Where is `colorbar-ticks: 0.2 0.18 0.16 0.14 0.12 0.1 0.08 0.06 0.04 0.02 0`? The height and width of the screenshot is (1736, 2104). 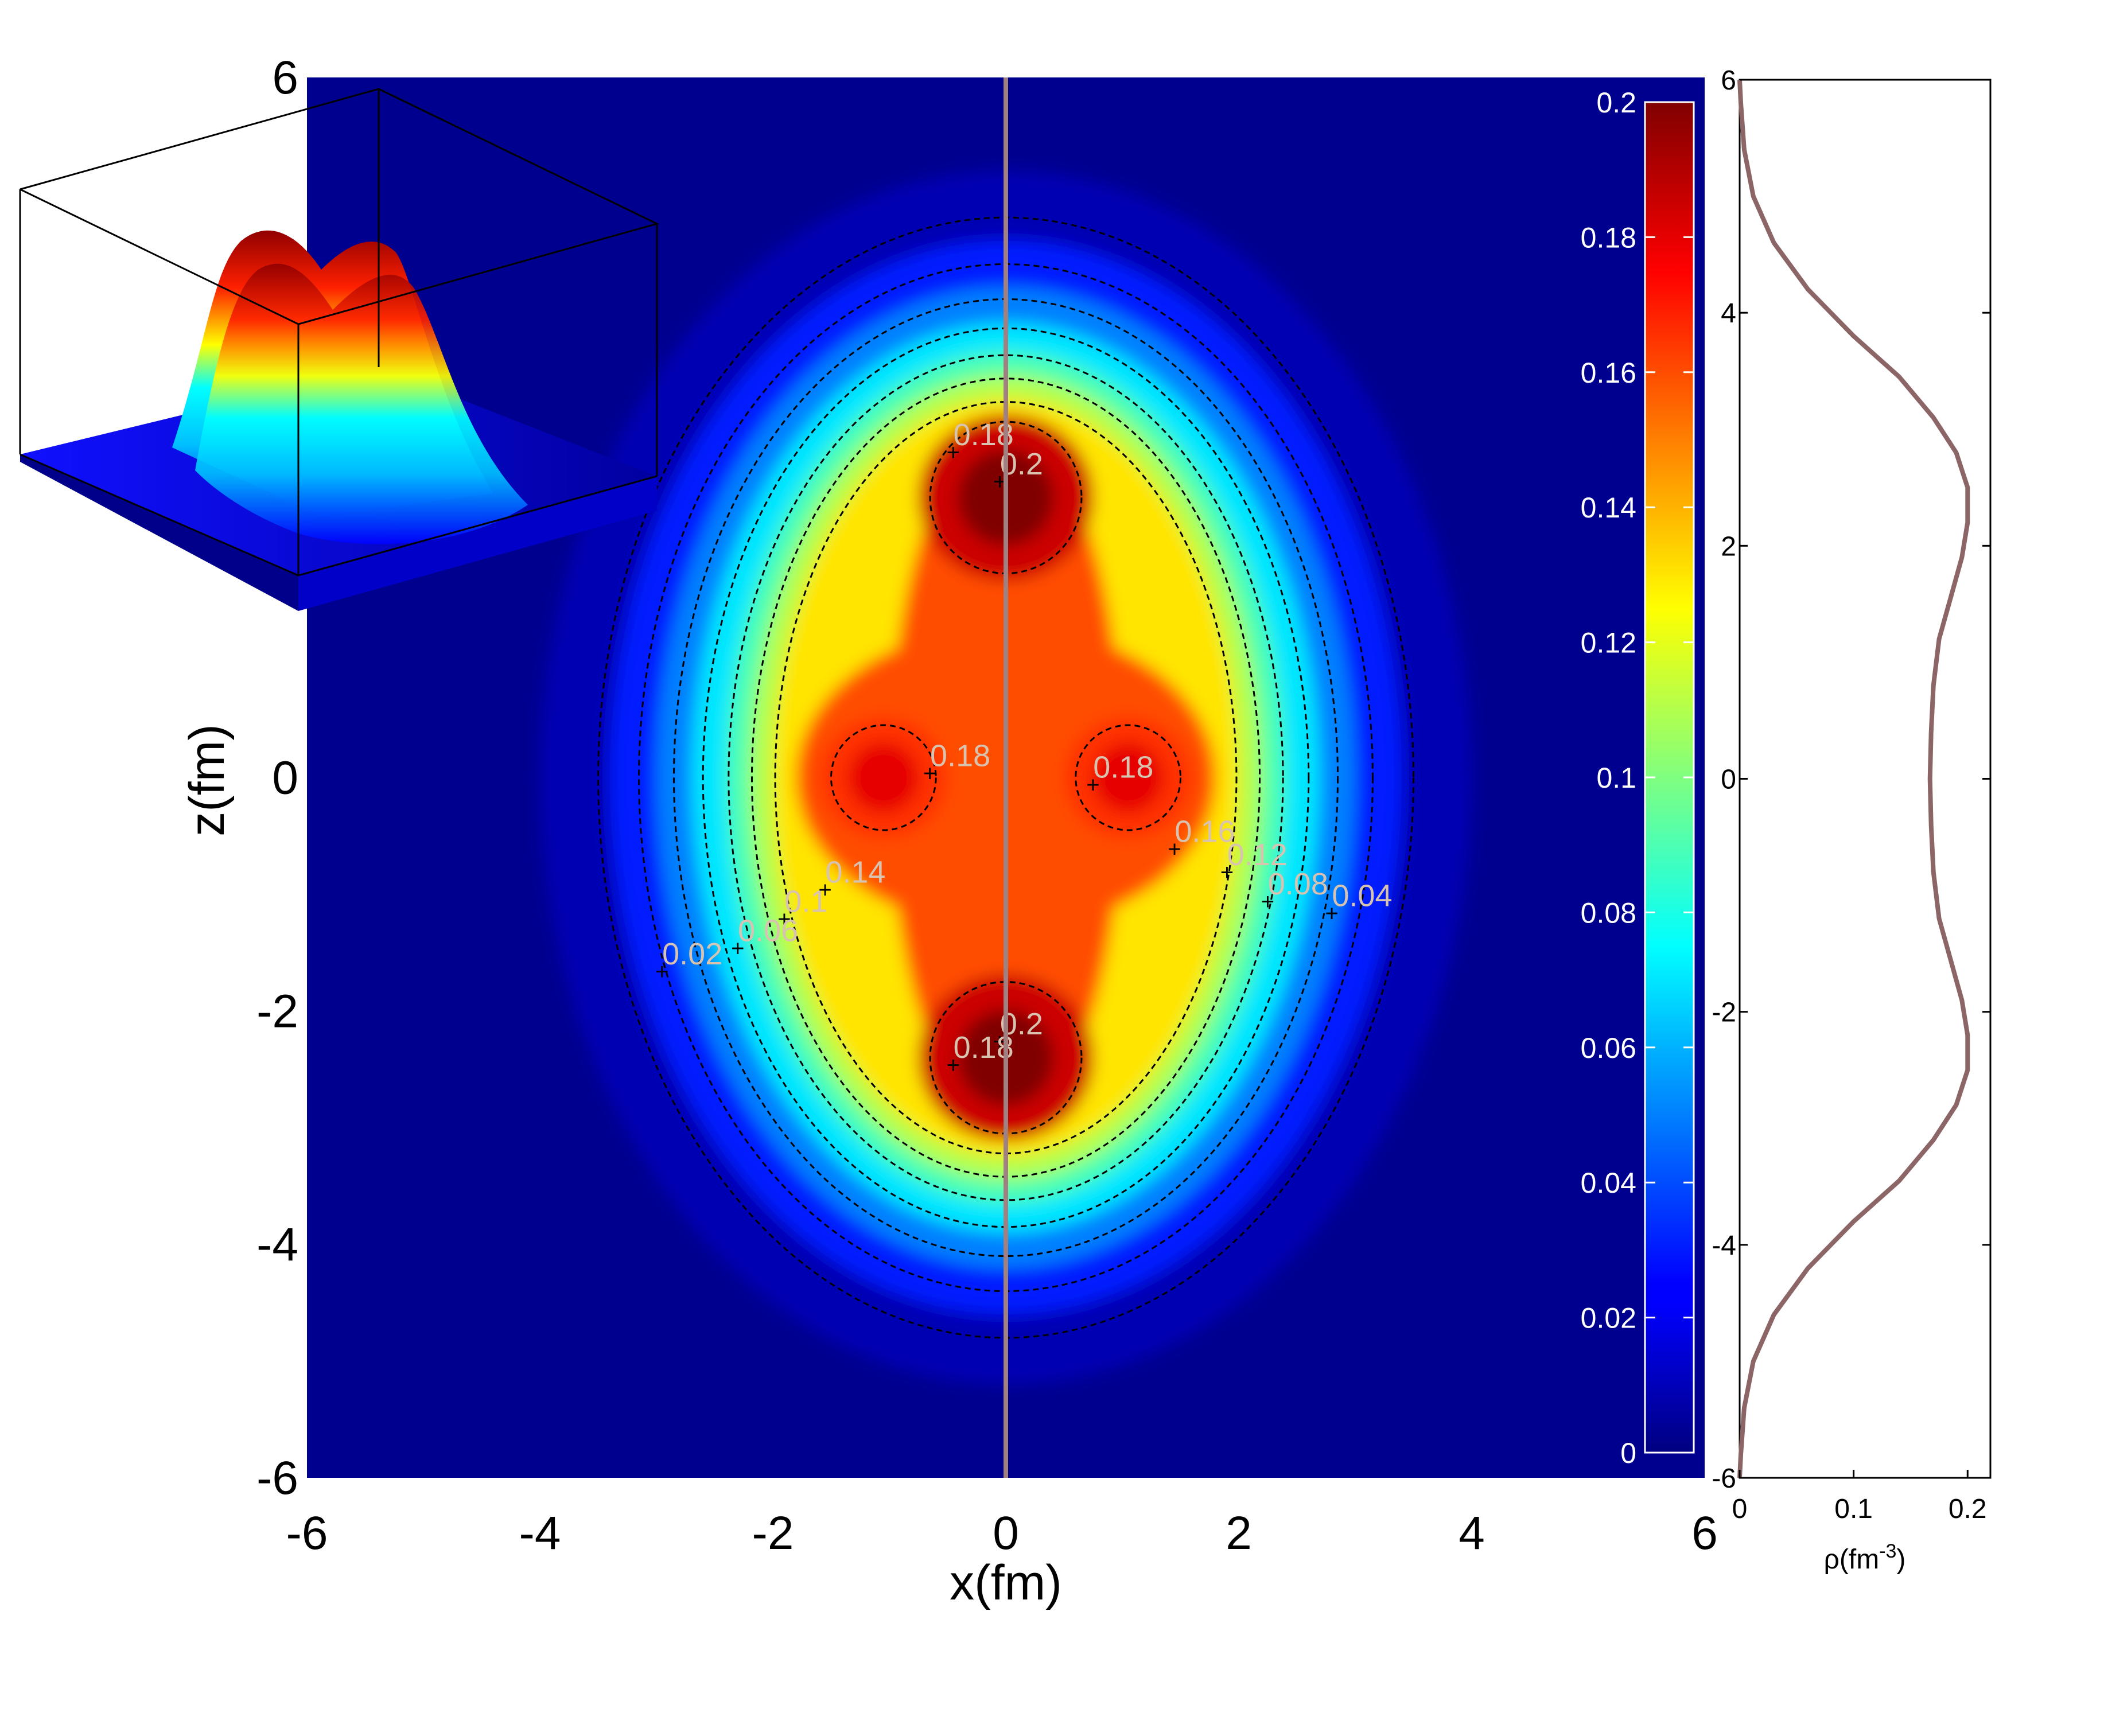 colorbar-ticks: 0.2 0.18 0.16 0.14 0.12 0.1 0.08 0.06 0.04 0.02 0 is located at coordinates (1637, 778).